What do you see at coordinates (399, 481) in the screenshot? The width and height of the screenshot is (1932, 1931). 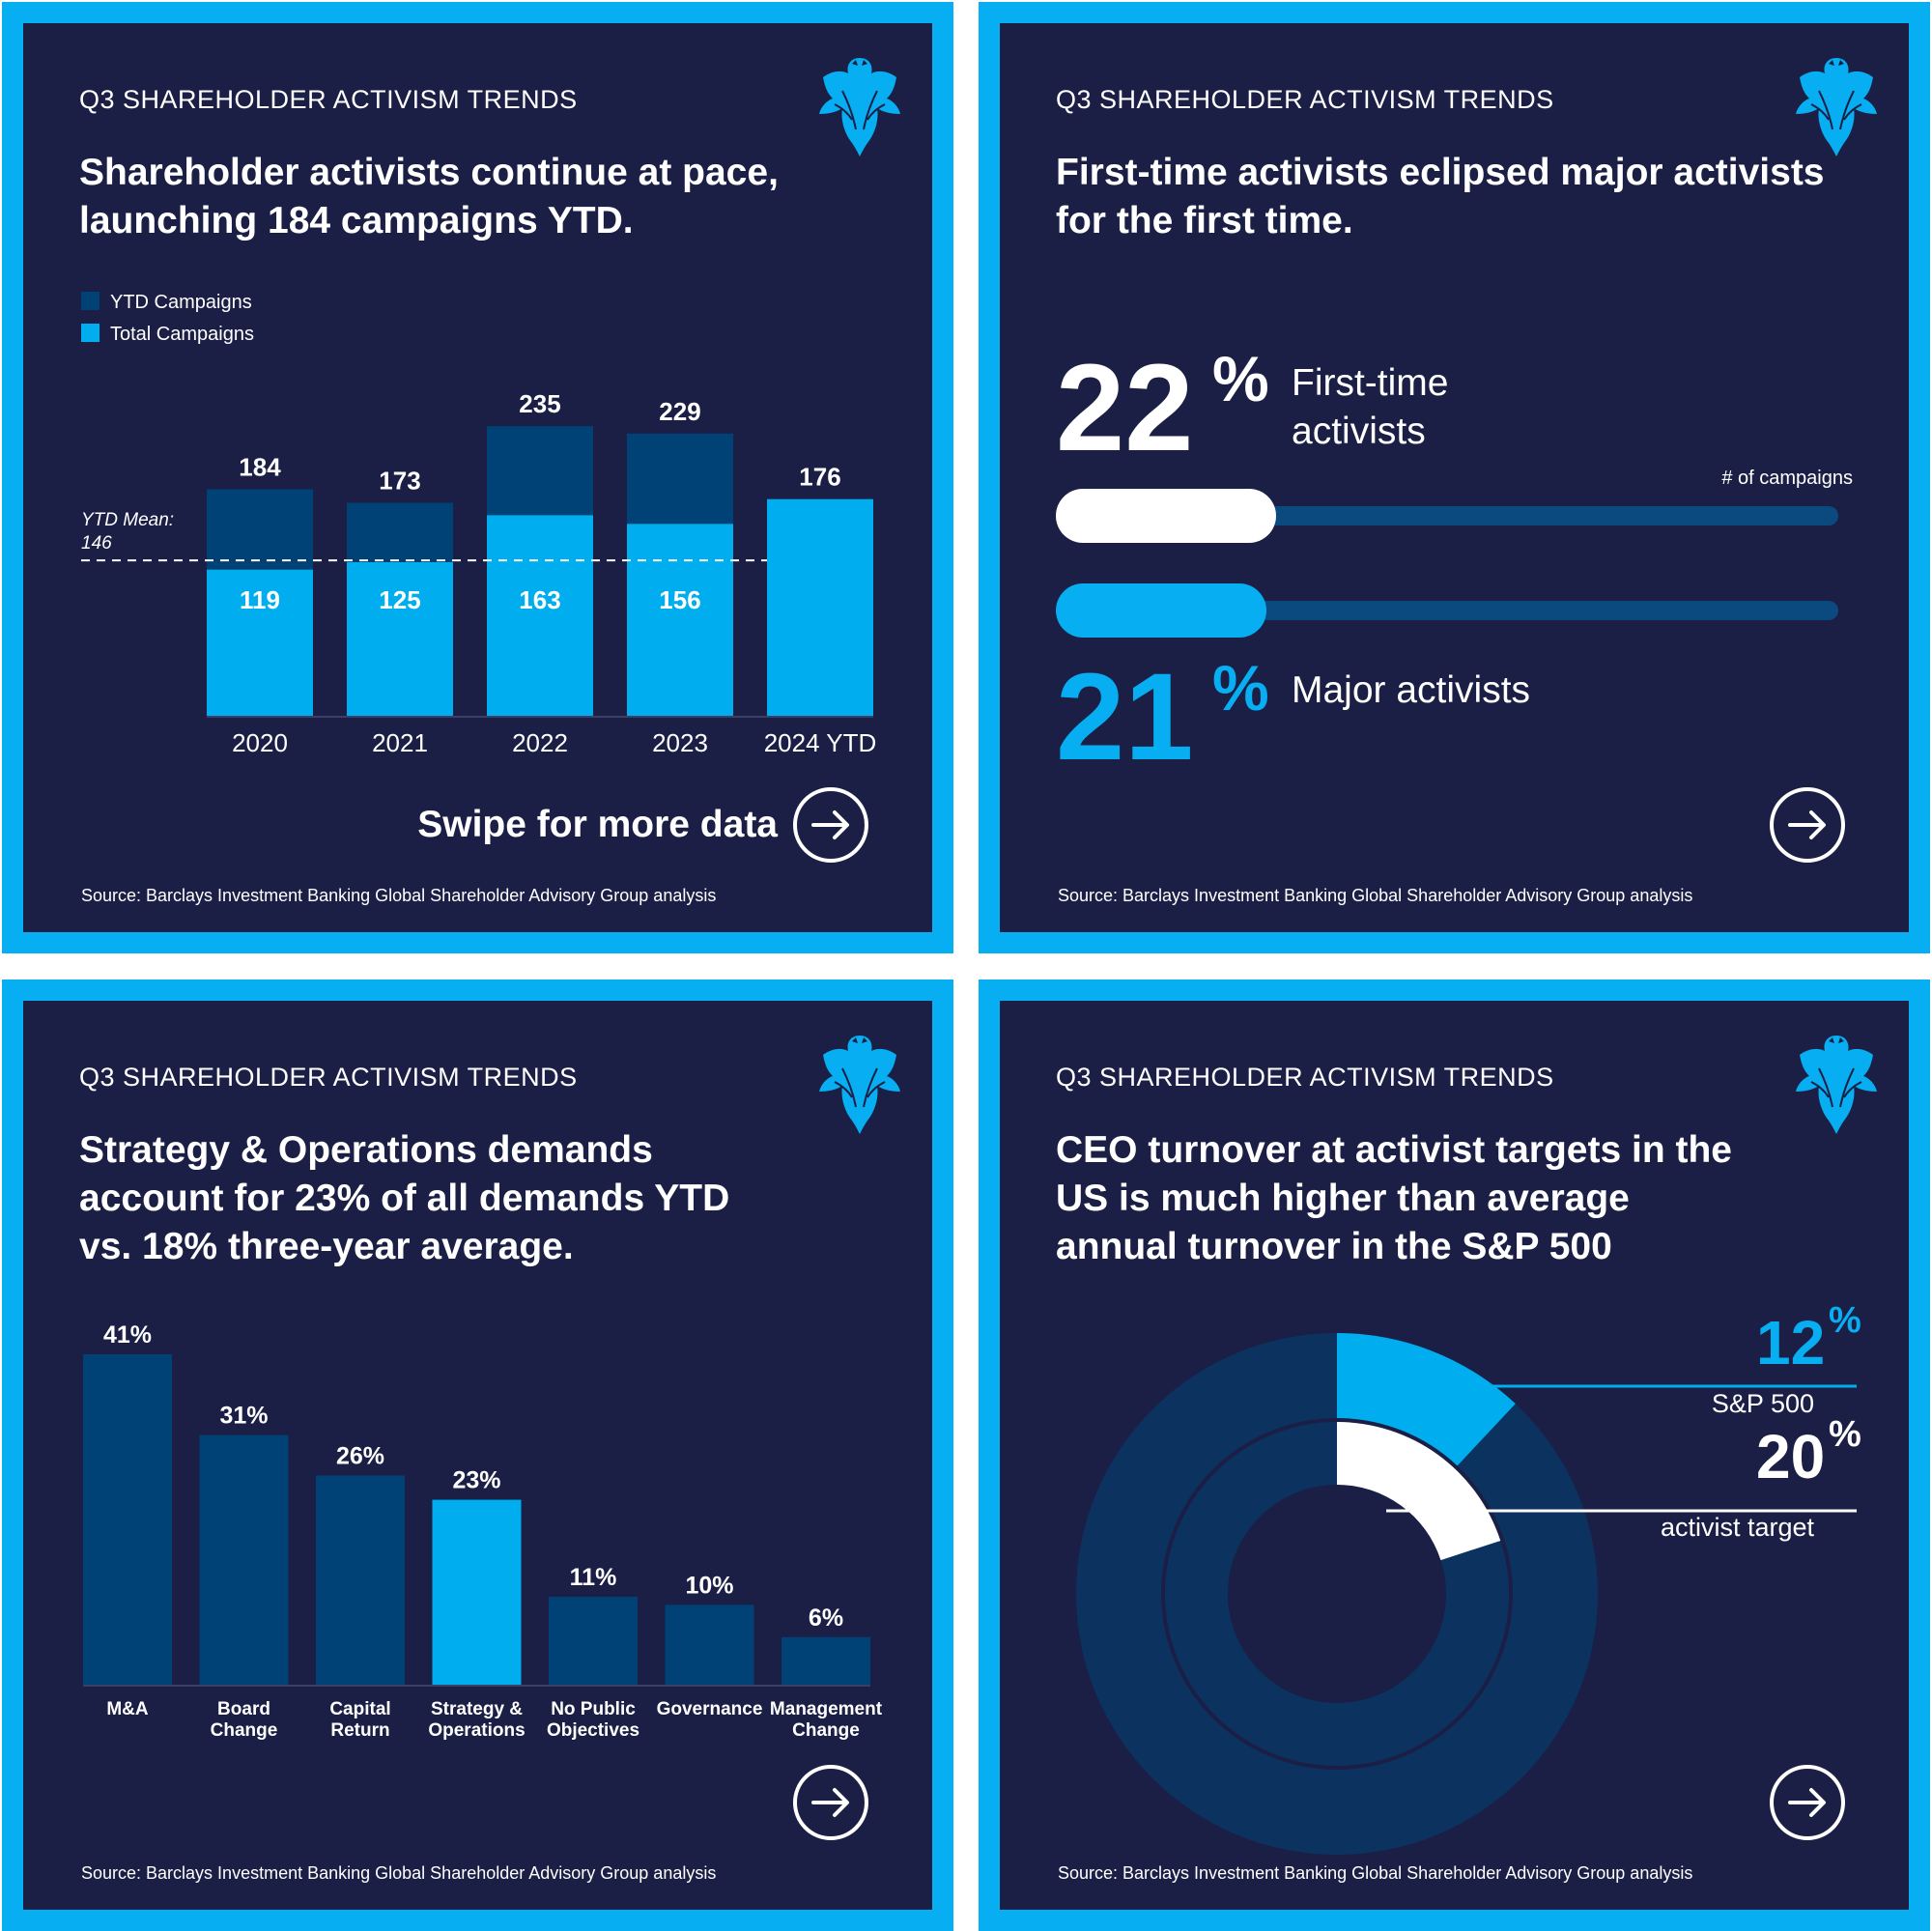 I see `bar-top-label: 173` at bounding box center [399, 481].